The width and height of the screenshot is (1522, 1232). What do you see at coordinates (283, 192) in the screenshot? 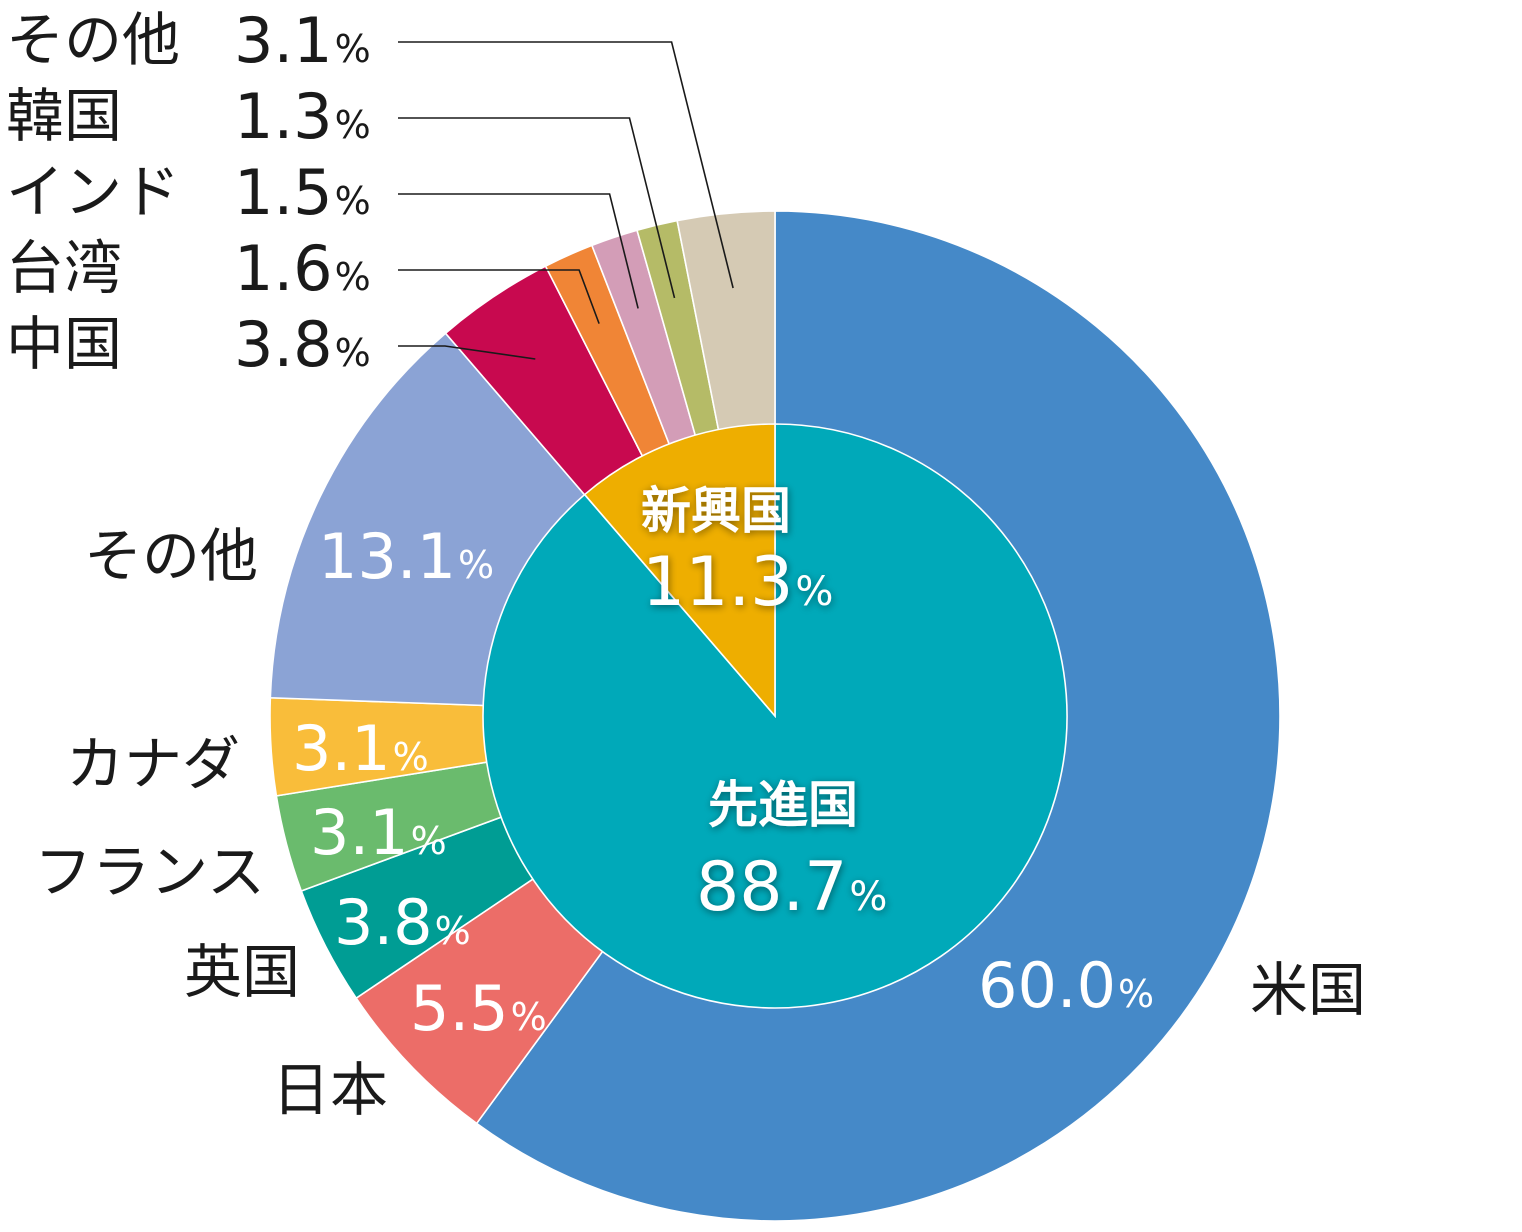
I see `legend-value-8-number: 1.5` at bounding box center [283, 192].